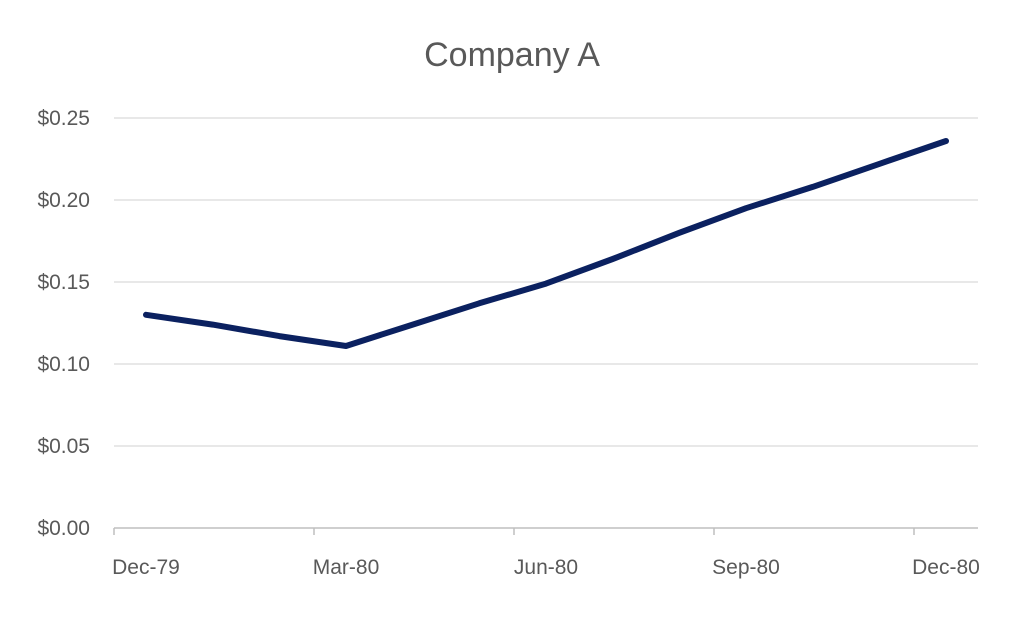 This screenshot has height=620, width=1024. What do you see at coordinates (63, 118) in the screenshot?
I see `y-tick-label: $0.25` at bounding box center [63, 118].